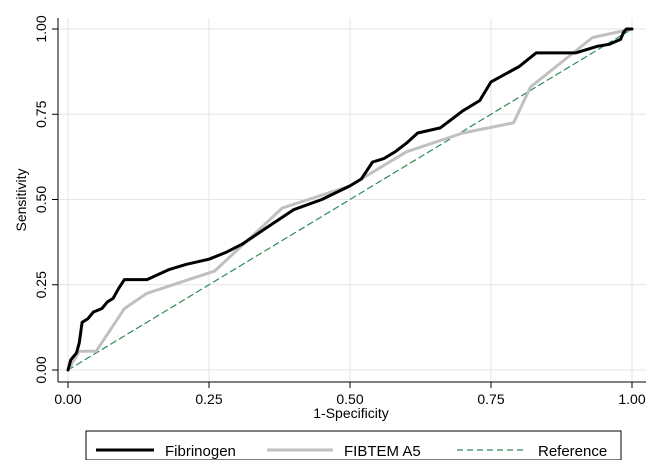 The image size is (653, 460). I want to click on x-tick-label: 1.00, so click(631, 399).